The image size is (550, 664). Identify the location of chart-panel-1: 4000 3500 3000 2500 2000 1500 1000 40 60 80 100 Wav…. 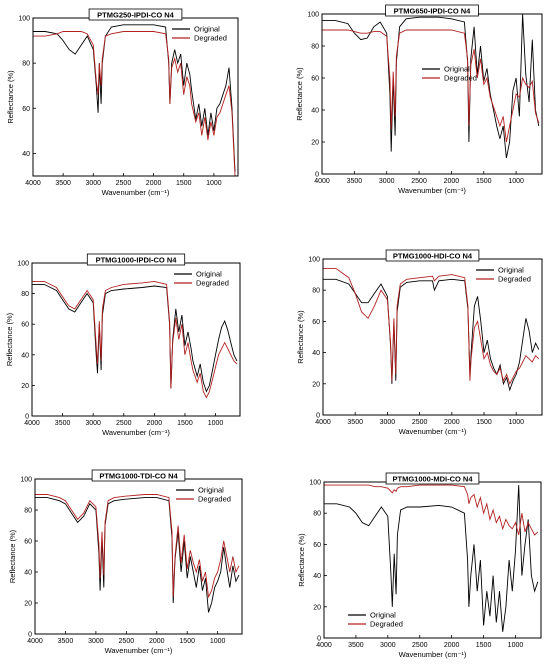
(122, 102).